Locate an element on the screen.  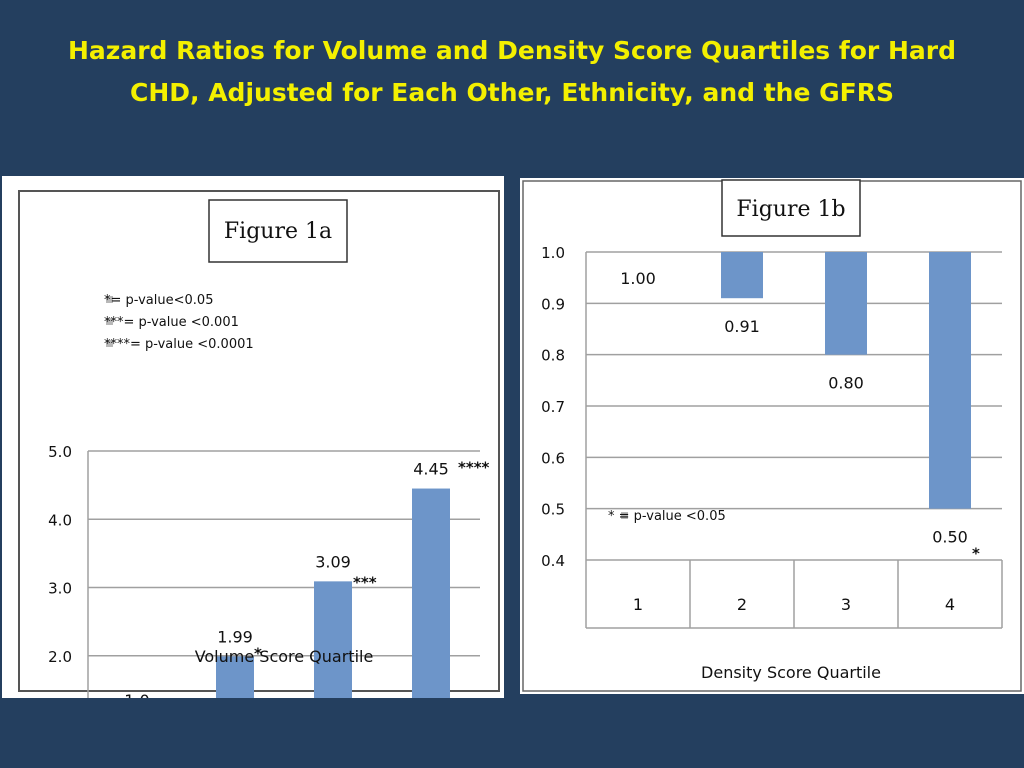
figure-1a-significance-marker: **** is located at coordinates (474, 468).